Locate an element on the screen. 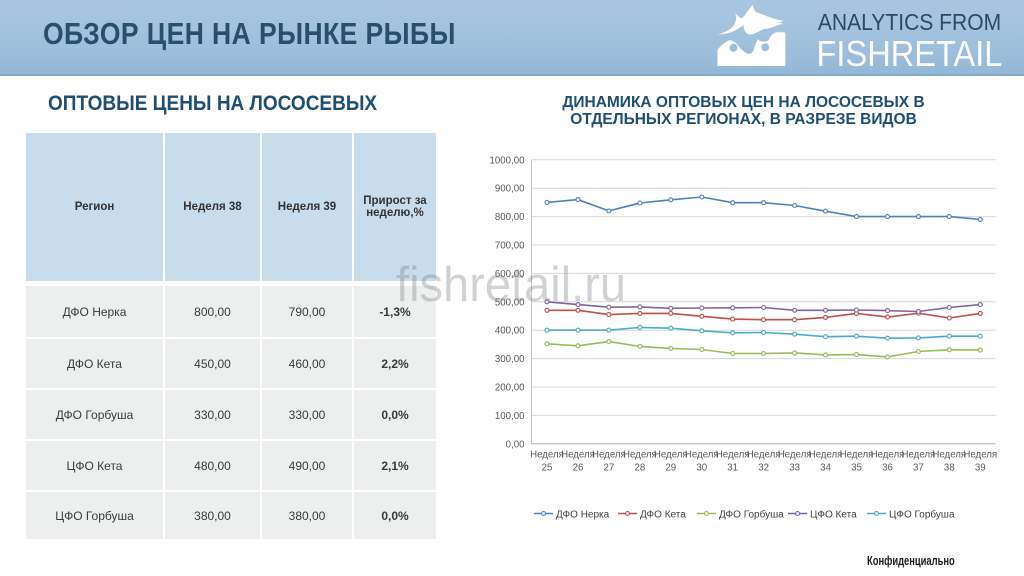  svg-text: 37 is located at coordinates (918, 468).